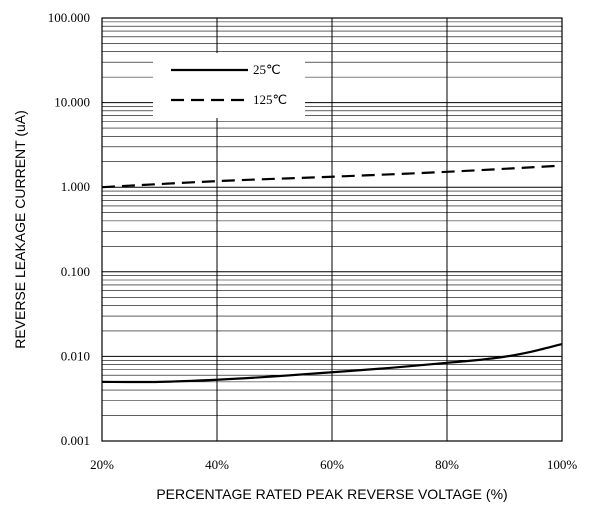 This screenshot has height=507, width=595. What do you see at coordinates (75, 440) in the screenshot?
I see `y-tick-label: 0.001` at bounding box center [75, 440].